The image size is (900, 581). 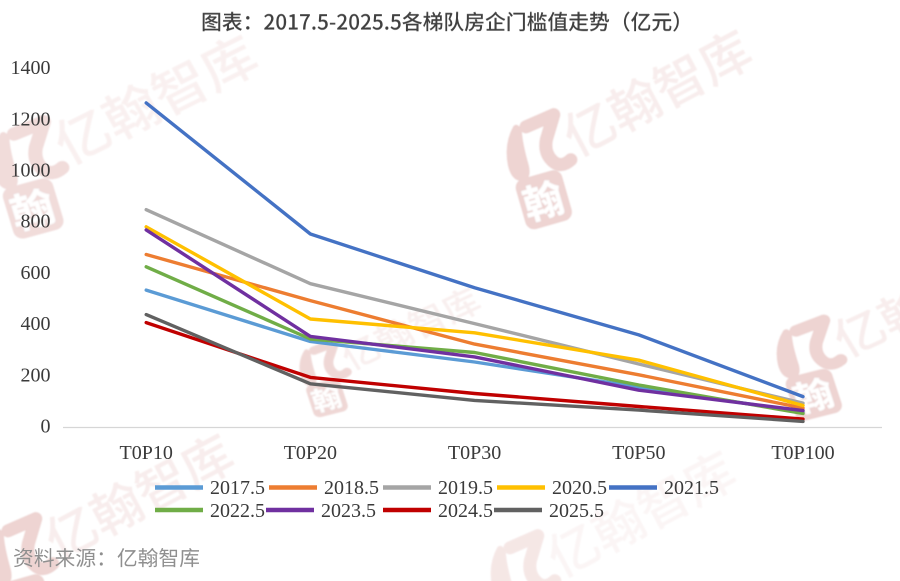 I want to click on svg-text: 2024.5, so click(x=465, y=511).